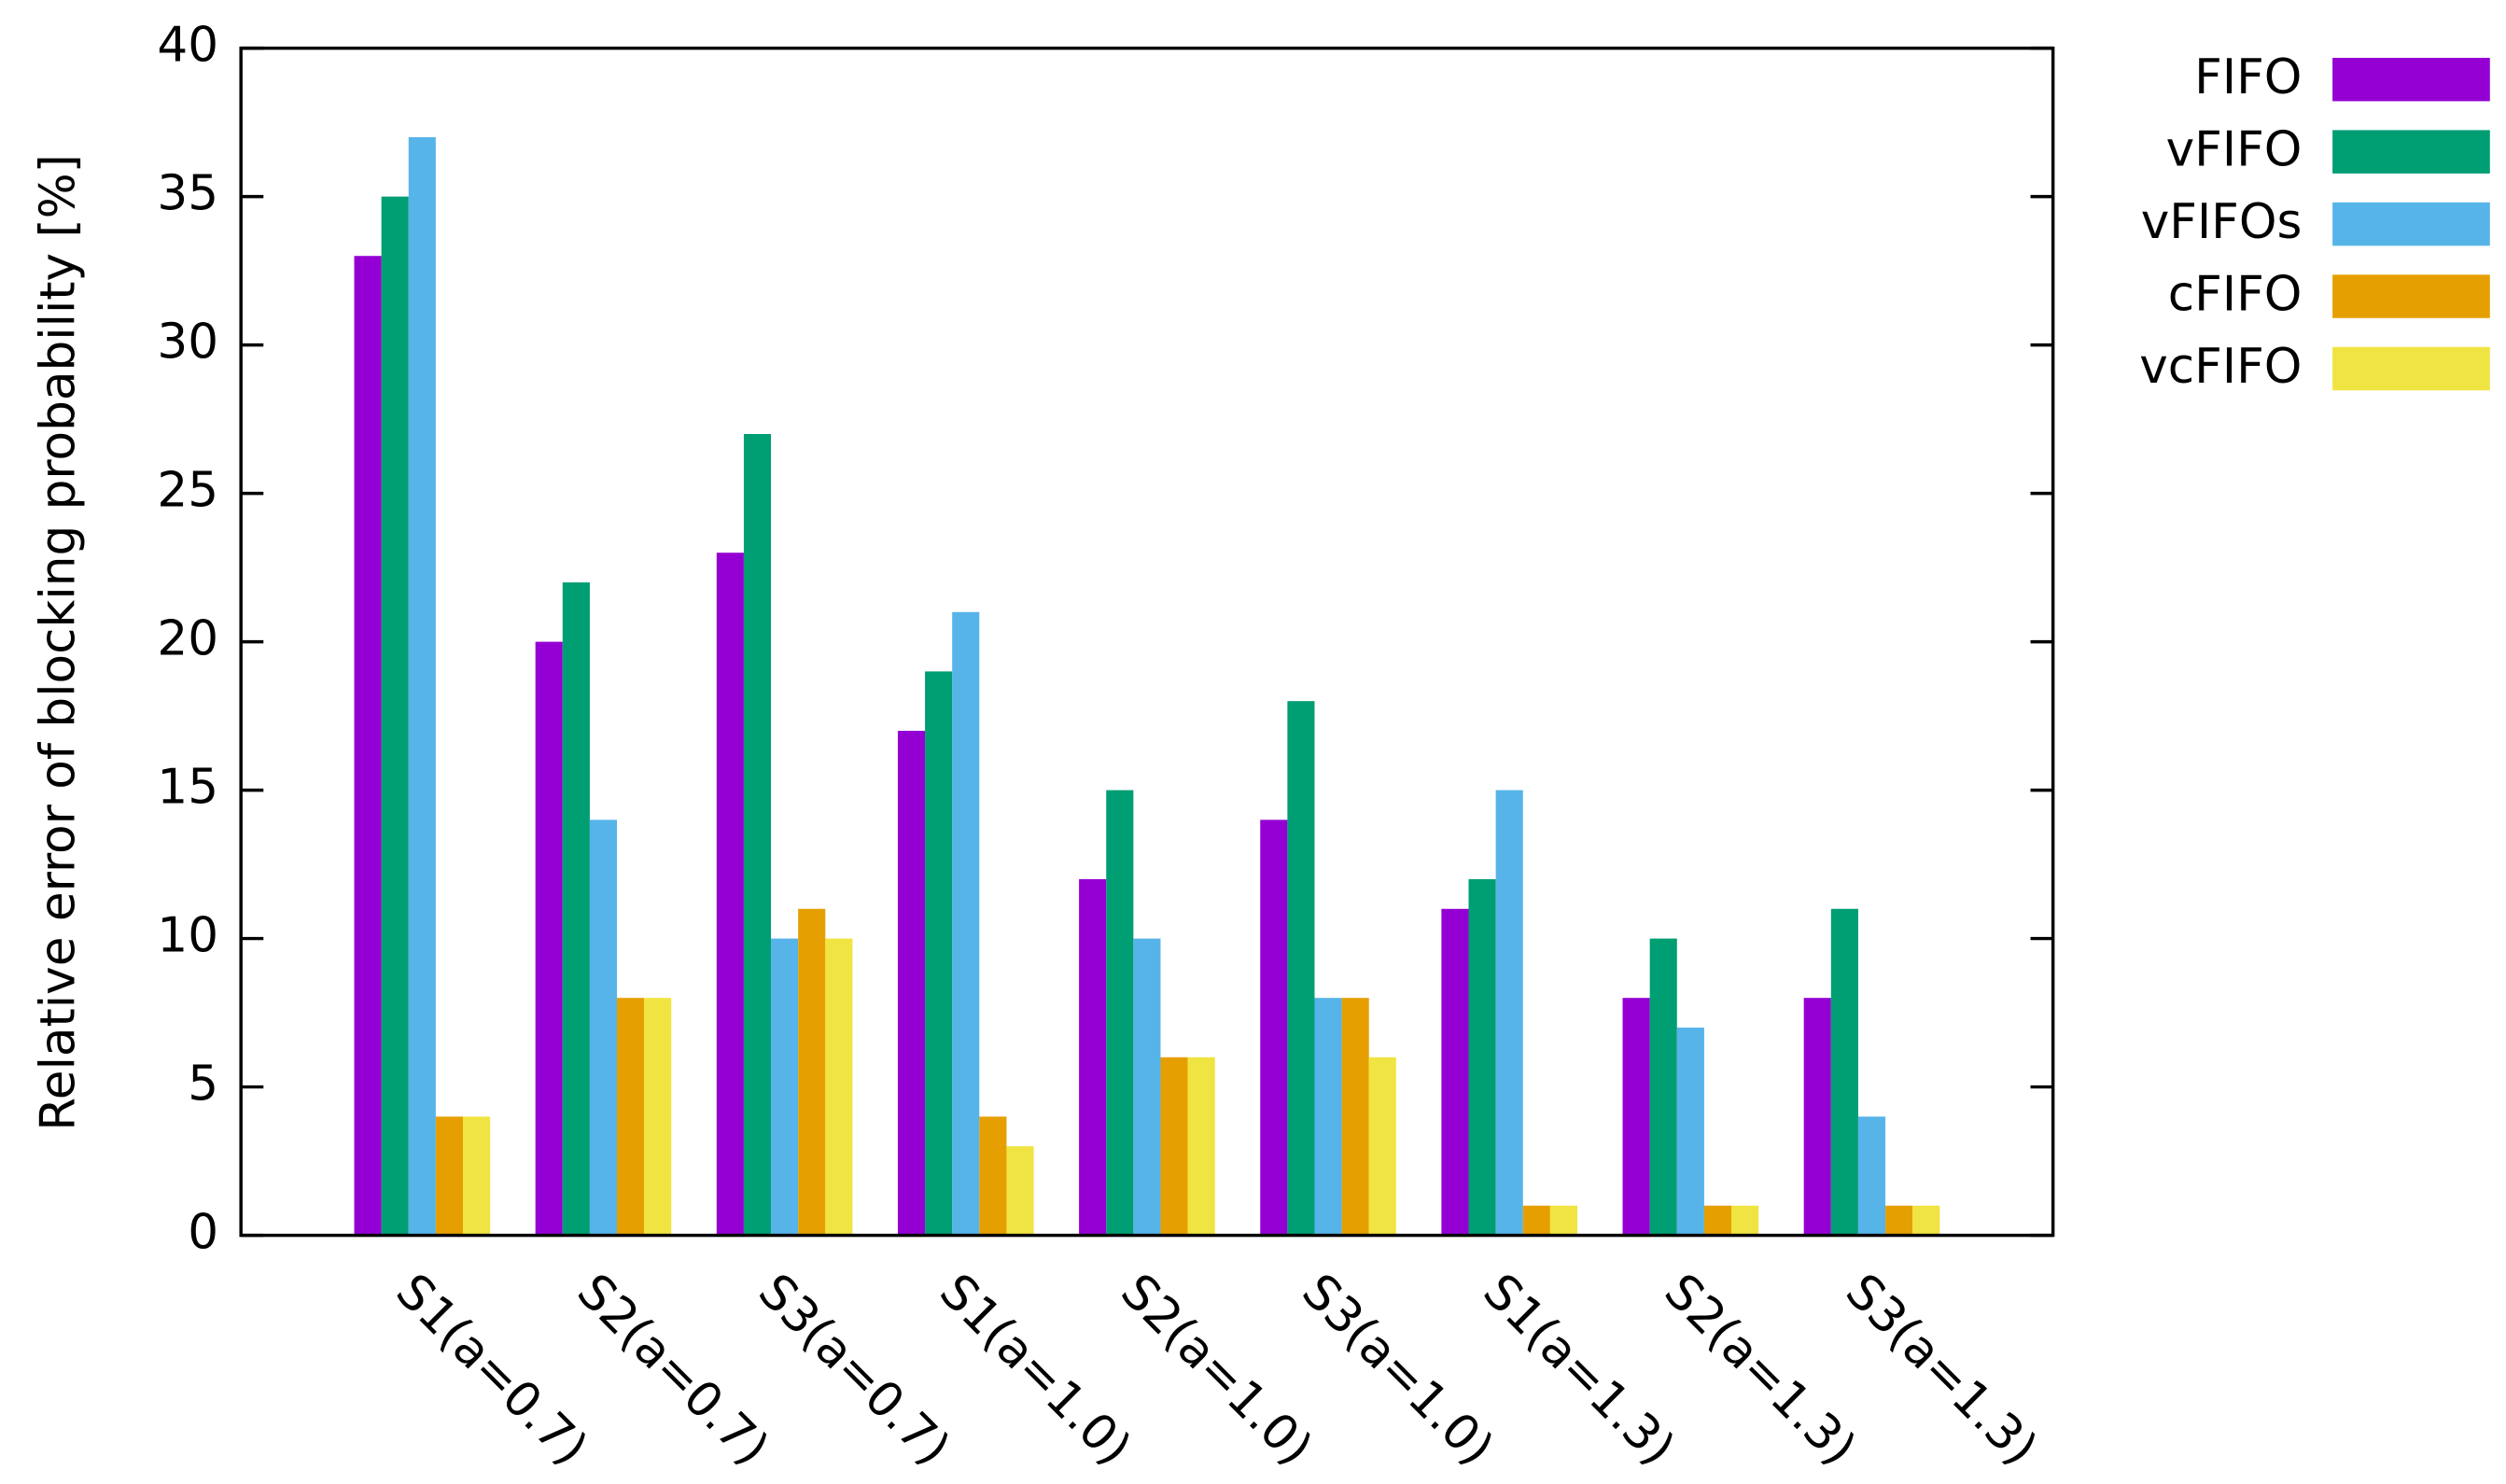  Describe the element at coordinates (187, 491) in the screenshot. I see `y-tick-label: 25` at that location.